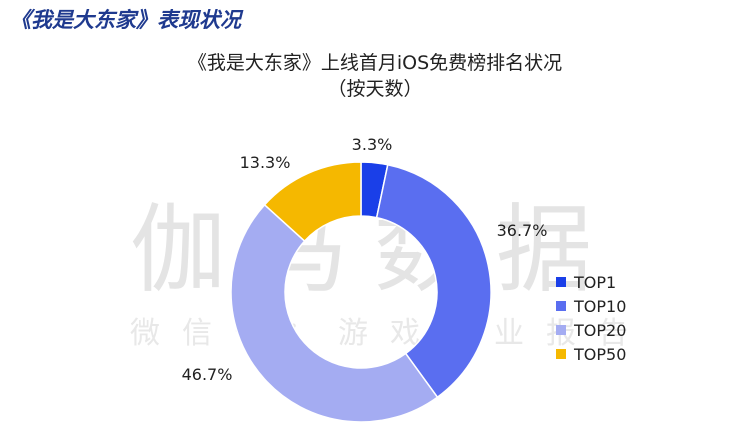 This screenshot has width=750, height=439. Describe the element at coordinates (595, 282) in the screenshot. I see `legend-label: TOP1` at that location.